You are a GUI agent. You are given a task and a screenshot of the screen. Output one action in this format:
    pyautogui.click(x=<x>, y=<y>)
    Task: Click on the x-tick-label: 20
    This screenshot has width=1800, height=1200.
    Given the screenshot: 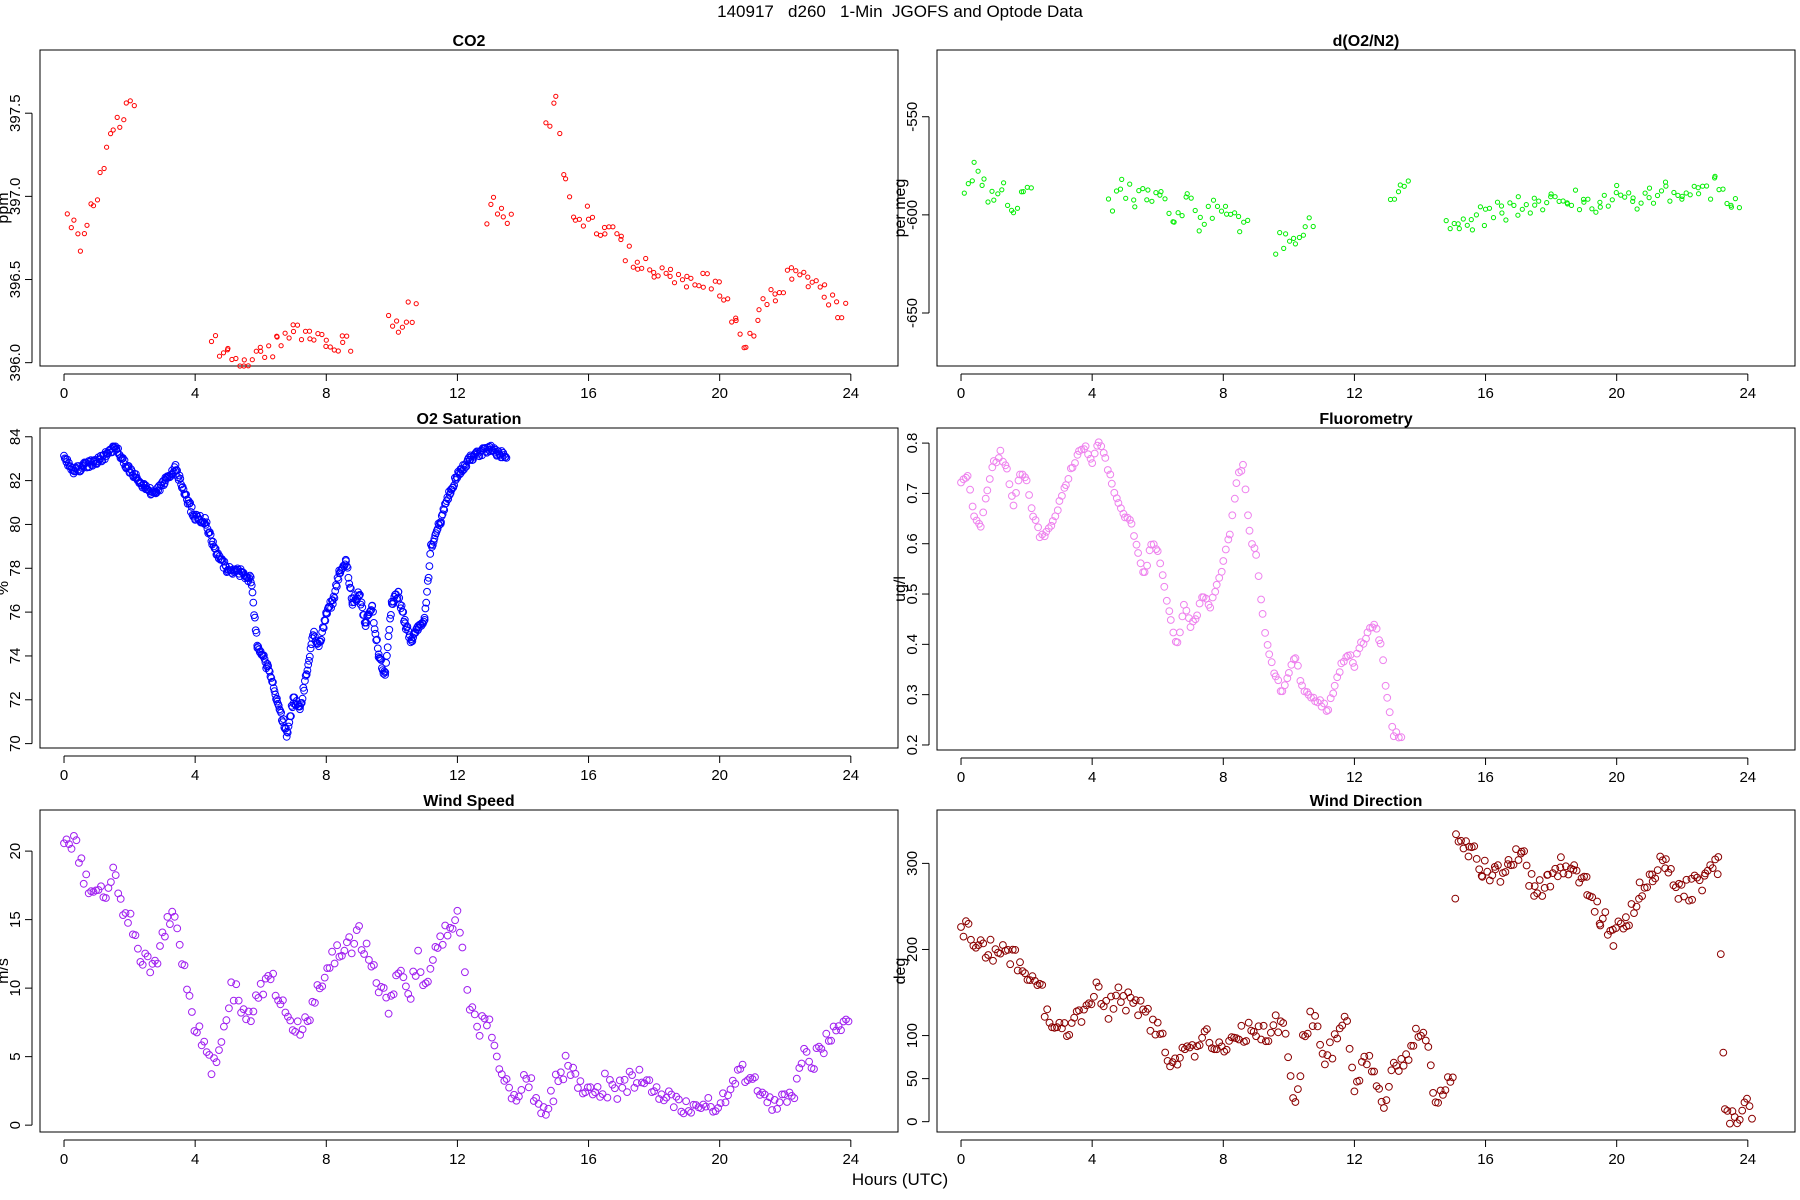 What is the action you would take?
    pyautogui.click(x=719, y=775)
    